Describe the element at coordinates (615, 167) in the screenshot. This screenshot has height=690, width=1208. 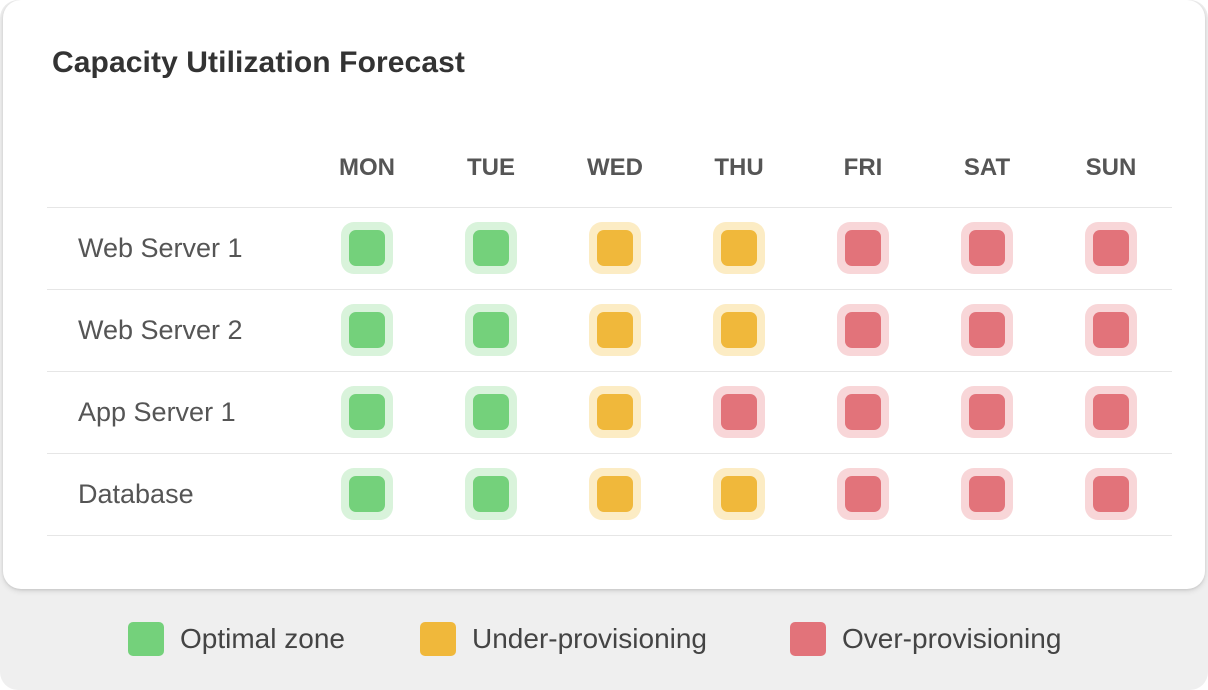
I see `column-label-wed: WED` at that location.